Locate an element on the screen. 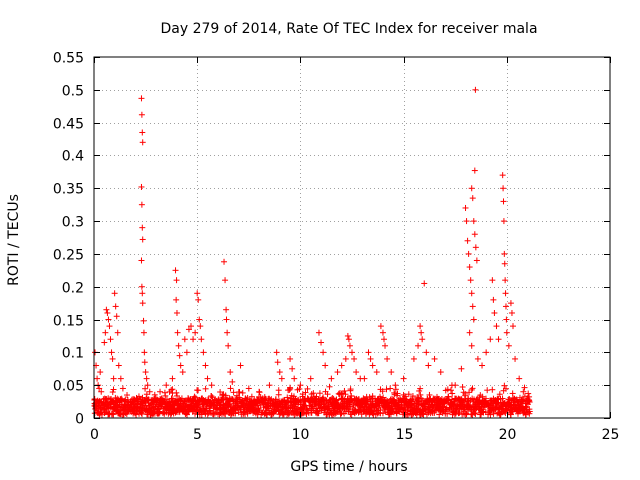 This screenshot has width=640, height=480. y-tick-label: 0.1 is located at coordinates (73, 354).